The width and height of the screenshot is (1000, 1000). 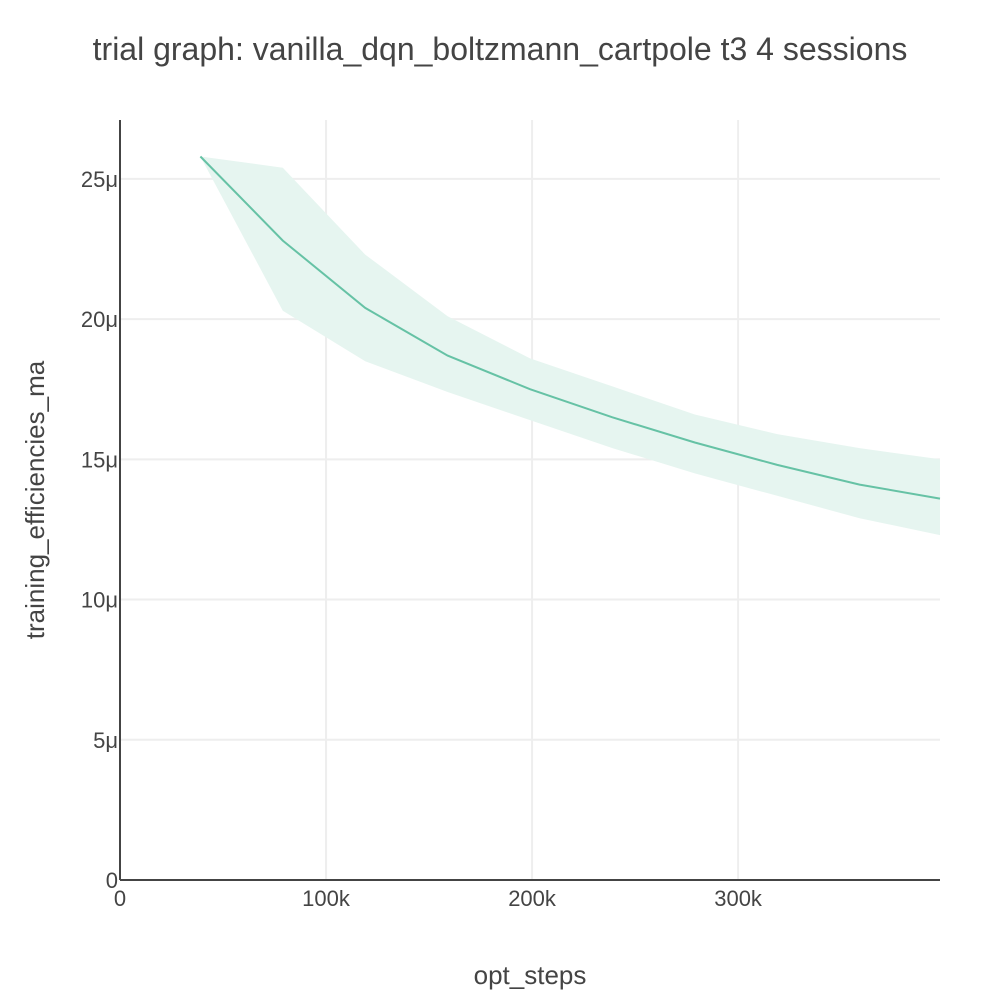 I want to click on y-tick-label: 25μ, so click(x=99, y=179).